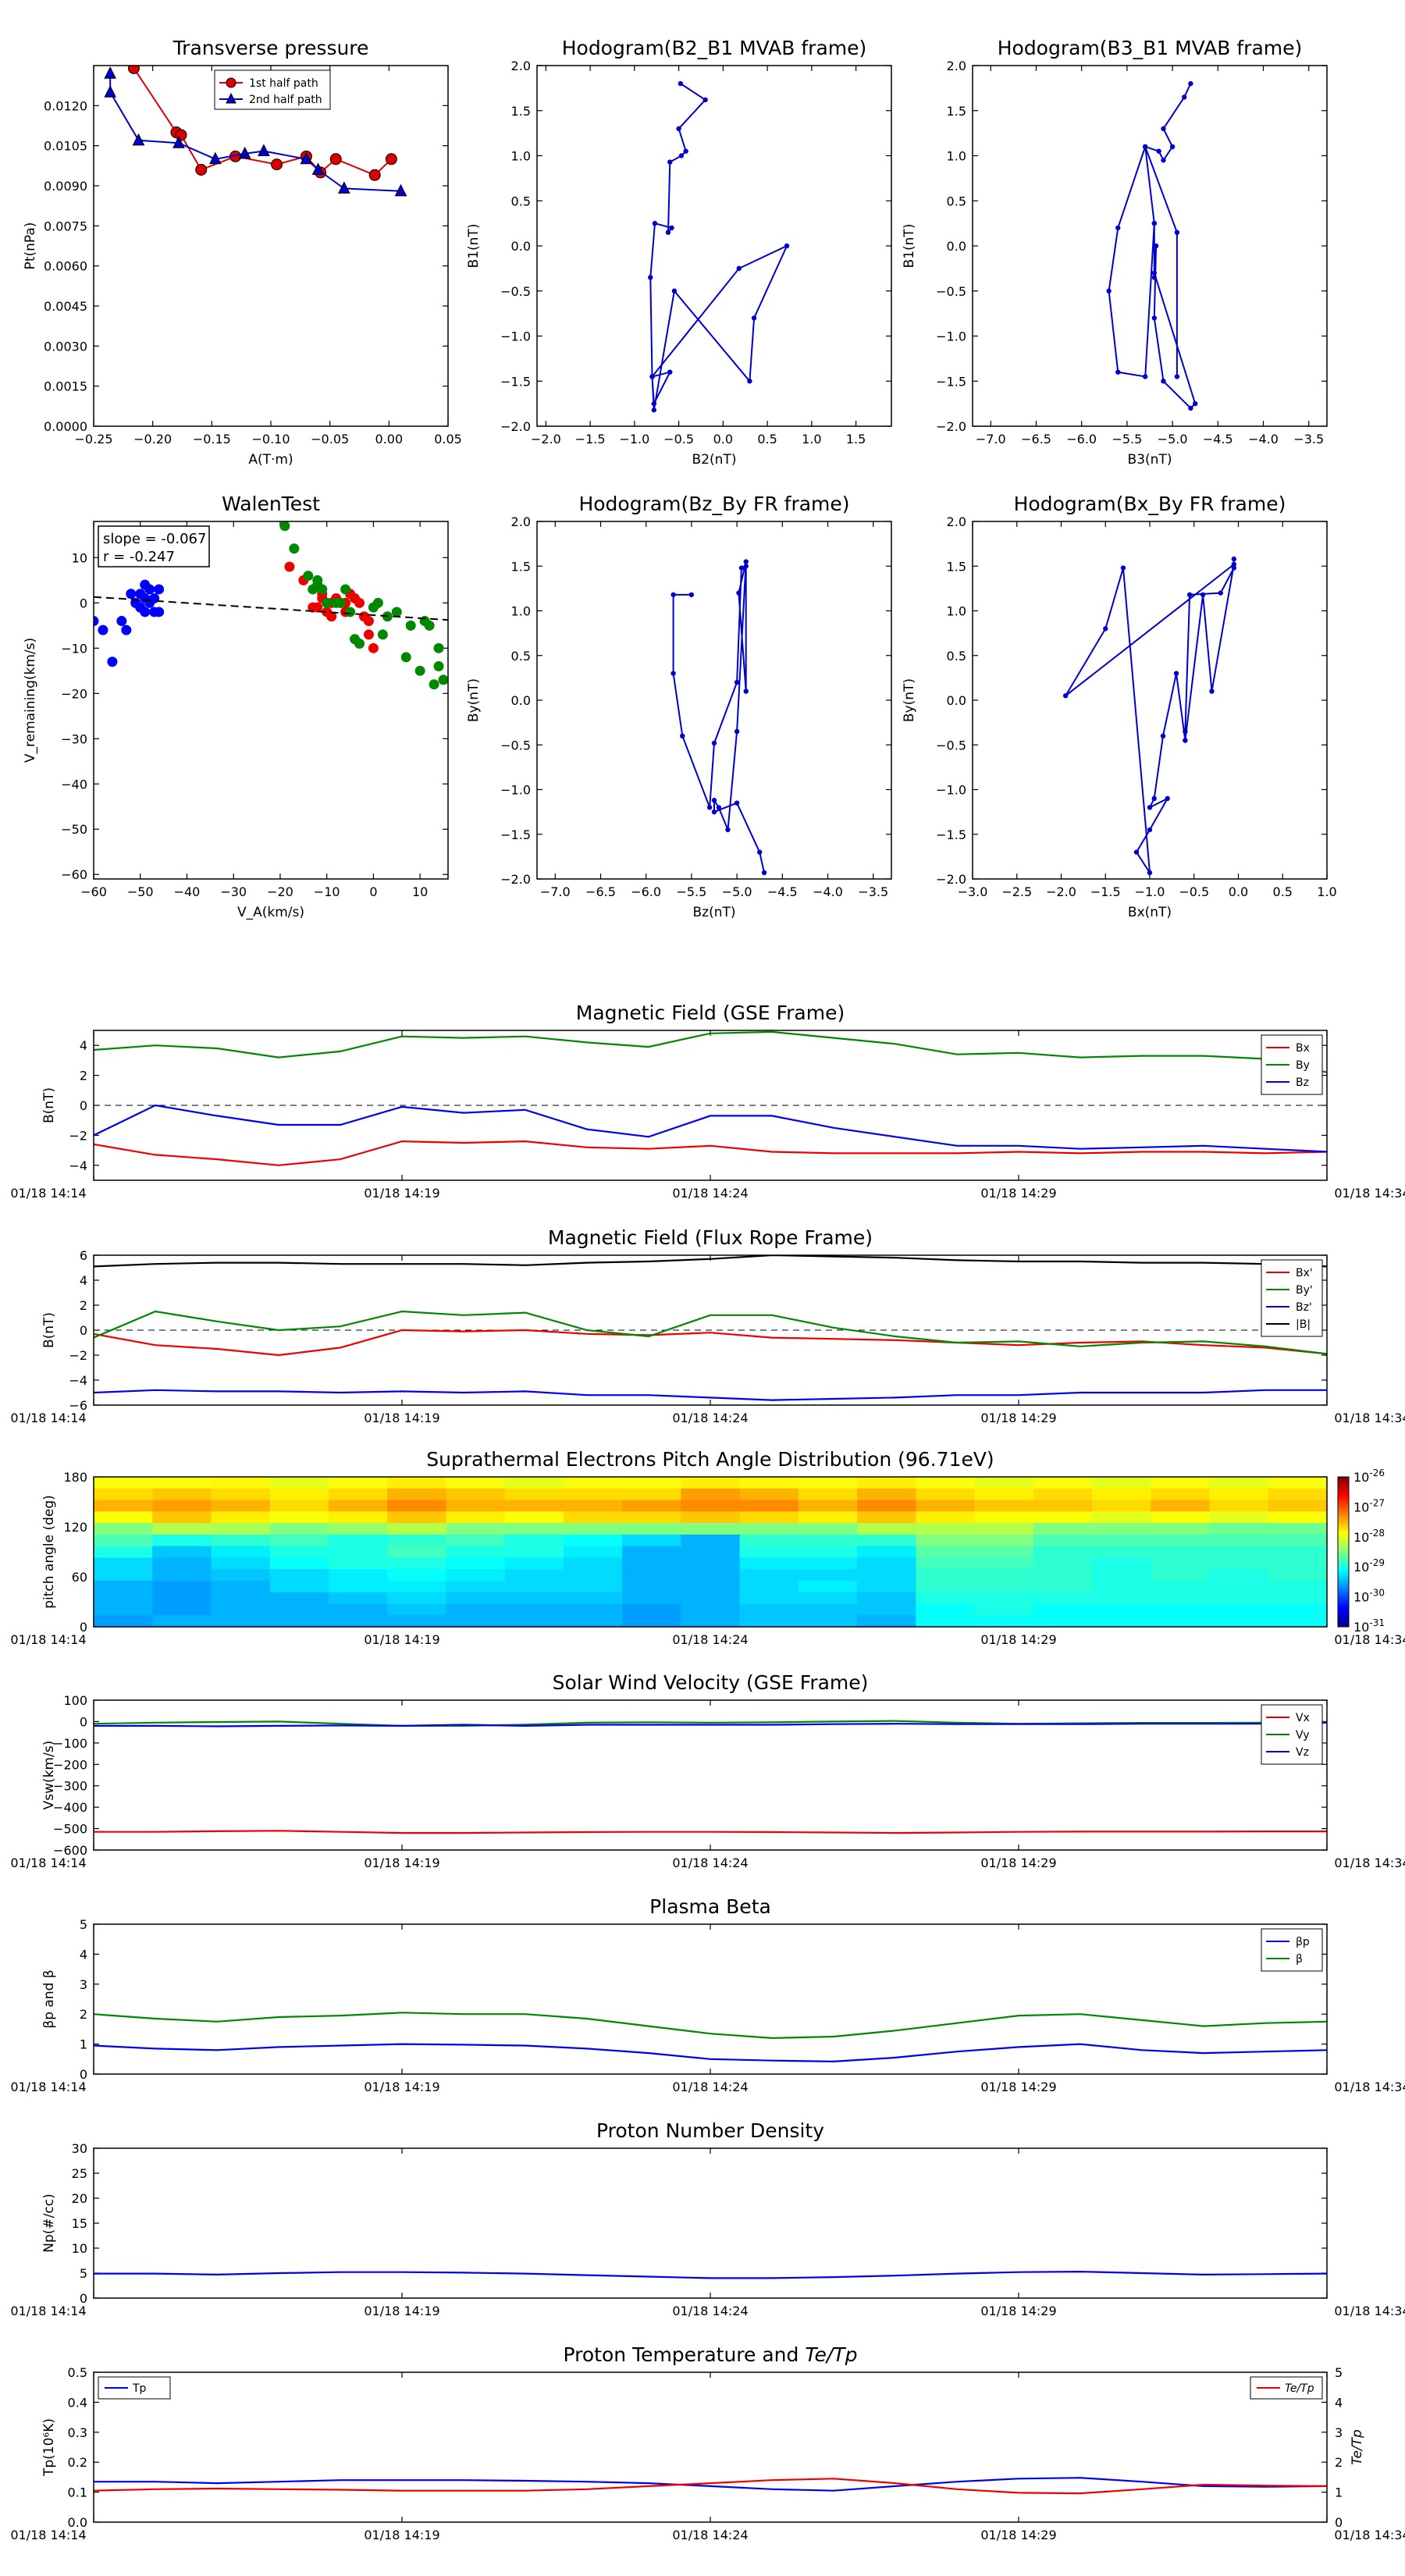 The width and height of the screenshot is (1405, 2576). Describe the element at coordinates (957, 700) in the screenshot. I see `y-tick-label: 0.0` at that location.